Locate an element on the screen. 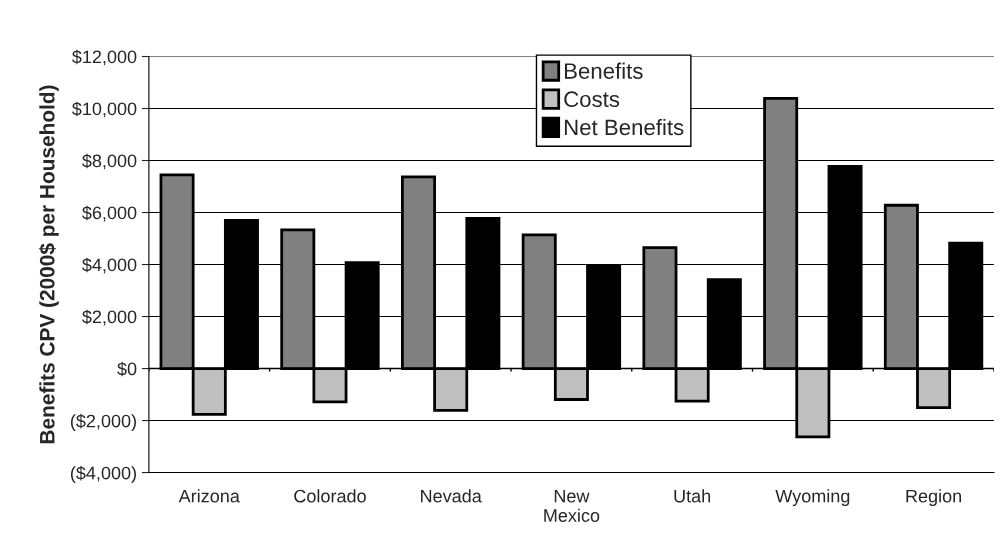 The image size is (1006, 554). x-tick-label: Arizona is located at coordinates (209, 496).